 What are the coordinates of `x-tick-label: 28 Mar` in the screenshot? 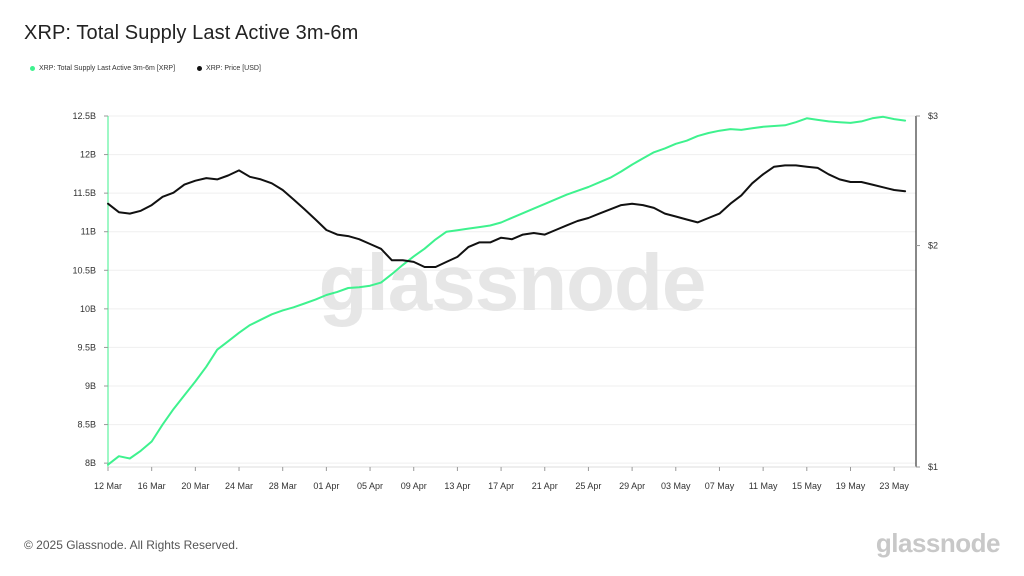 It's located at (283, 486).